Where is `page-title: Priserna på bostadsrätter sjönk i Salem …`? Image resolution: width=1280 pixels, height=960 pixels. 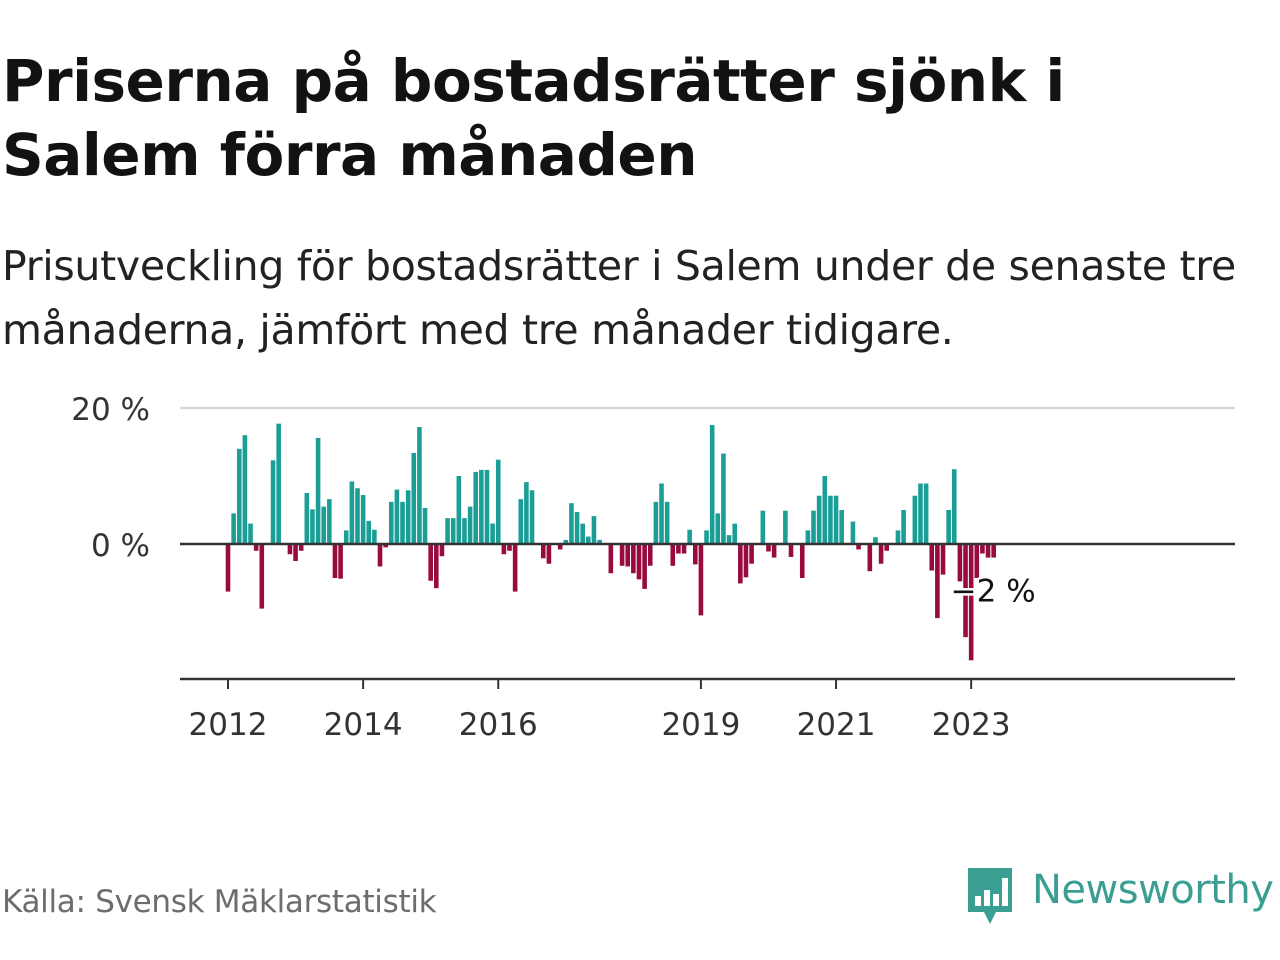
page-title: Priserna på bostadsrätter sjönk i Salem … is located at coordinates (533, 118).